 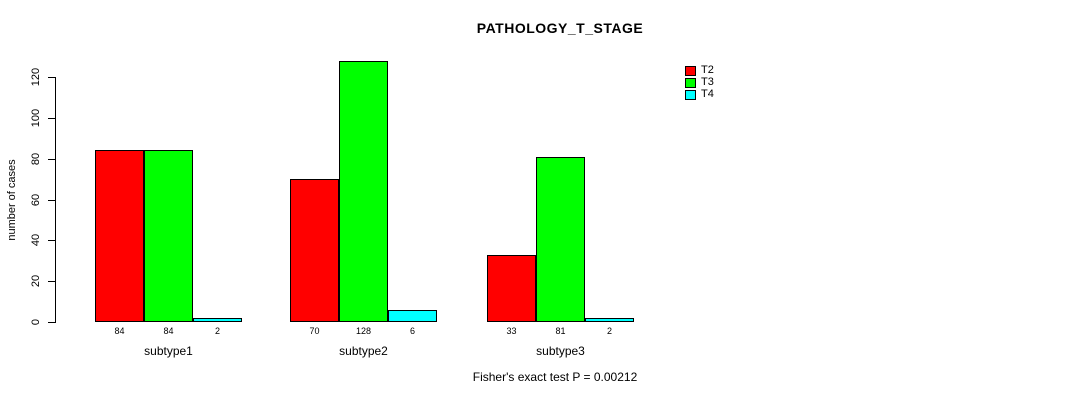 What do you see at coordinates (217, 320) in the screenshot?
I see `bar-t4-subtype1` at bounding box center [217, 320].